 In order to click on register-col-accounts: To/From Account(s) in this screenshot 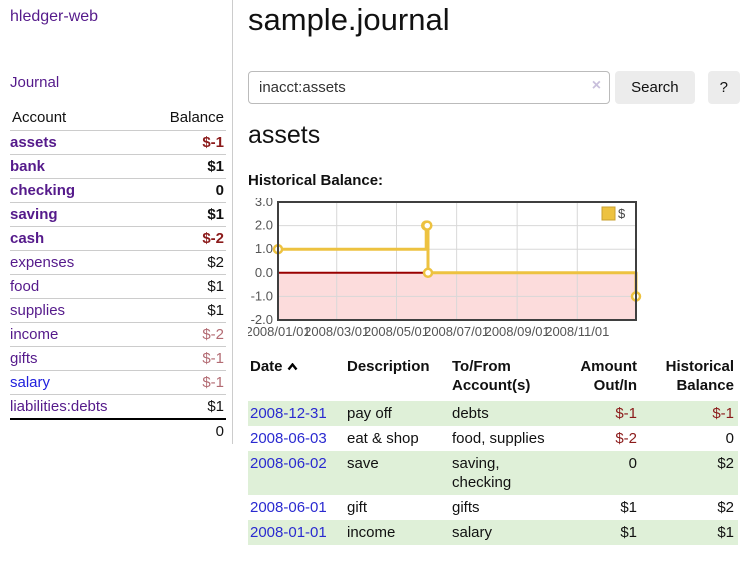, I will do `click(491, 376)`.